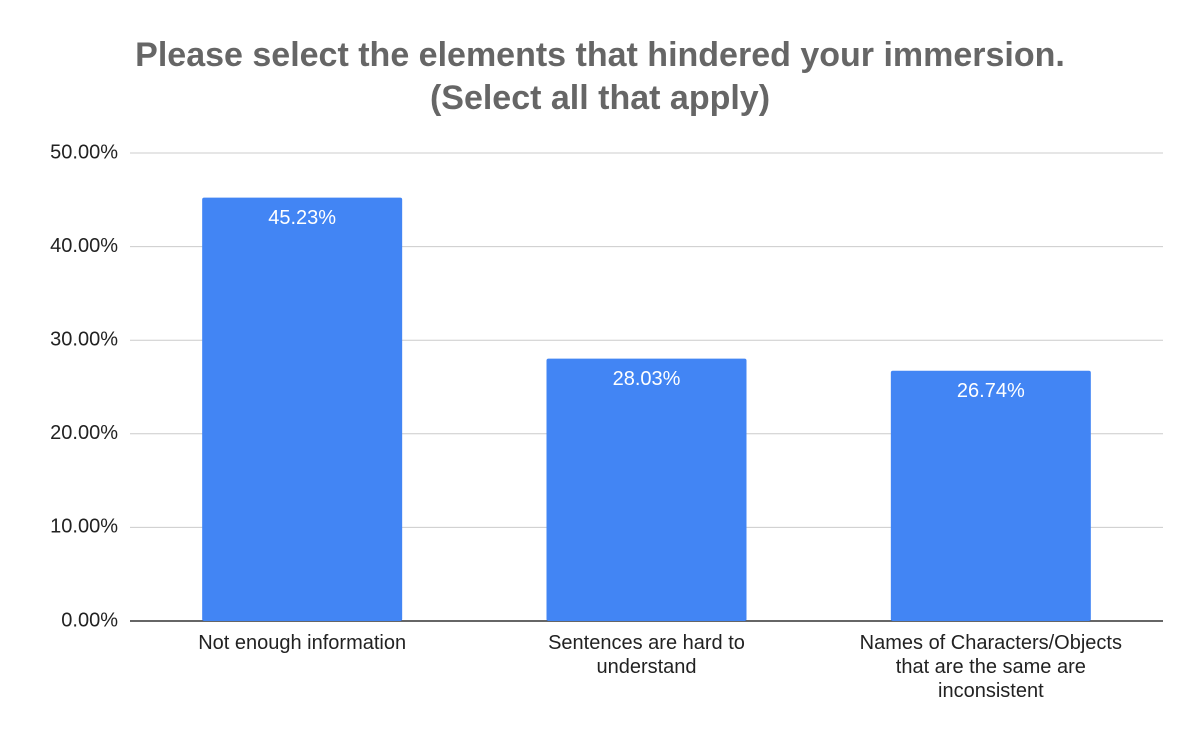  What do you see at coordinates (302, 218) in the screenshot?
I see `value-label: 45.23%` at bounding box center [302, 218].